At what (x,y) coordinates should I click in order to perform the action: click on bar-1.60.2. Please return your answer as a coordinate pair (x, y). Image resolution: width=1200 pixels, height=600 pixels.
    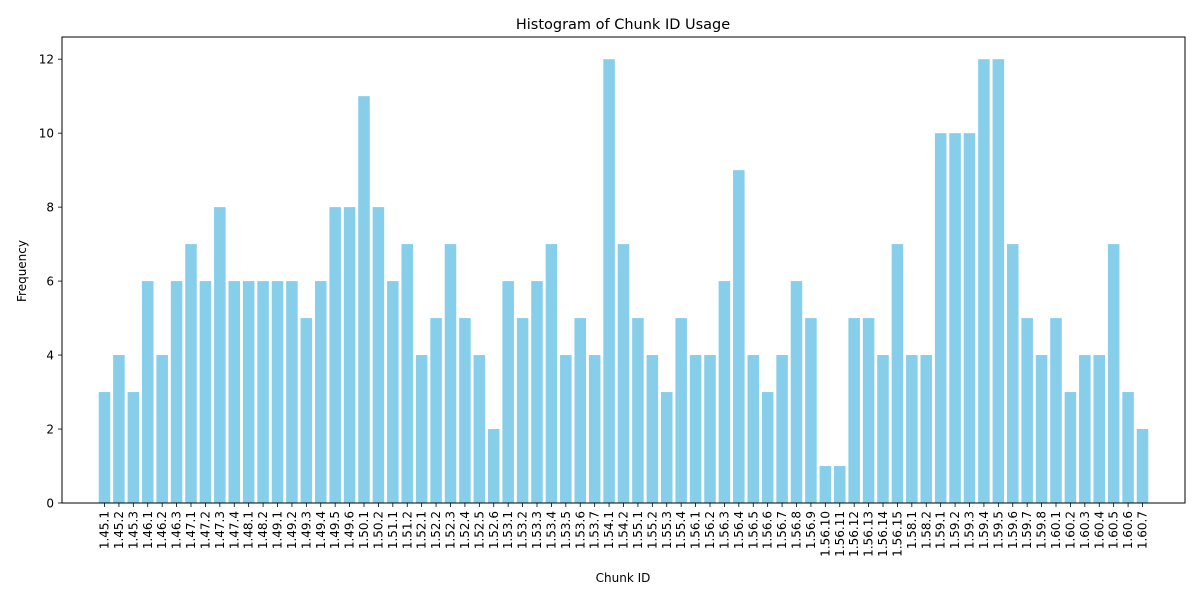
    Looking at the image, I should click on (1070, 447).